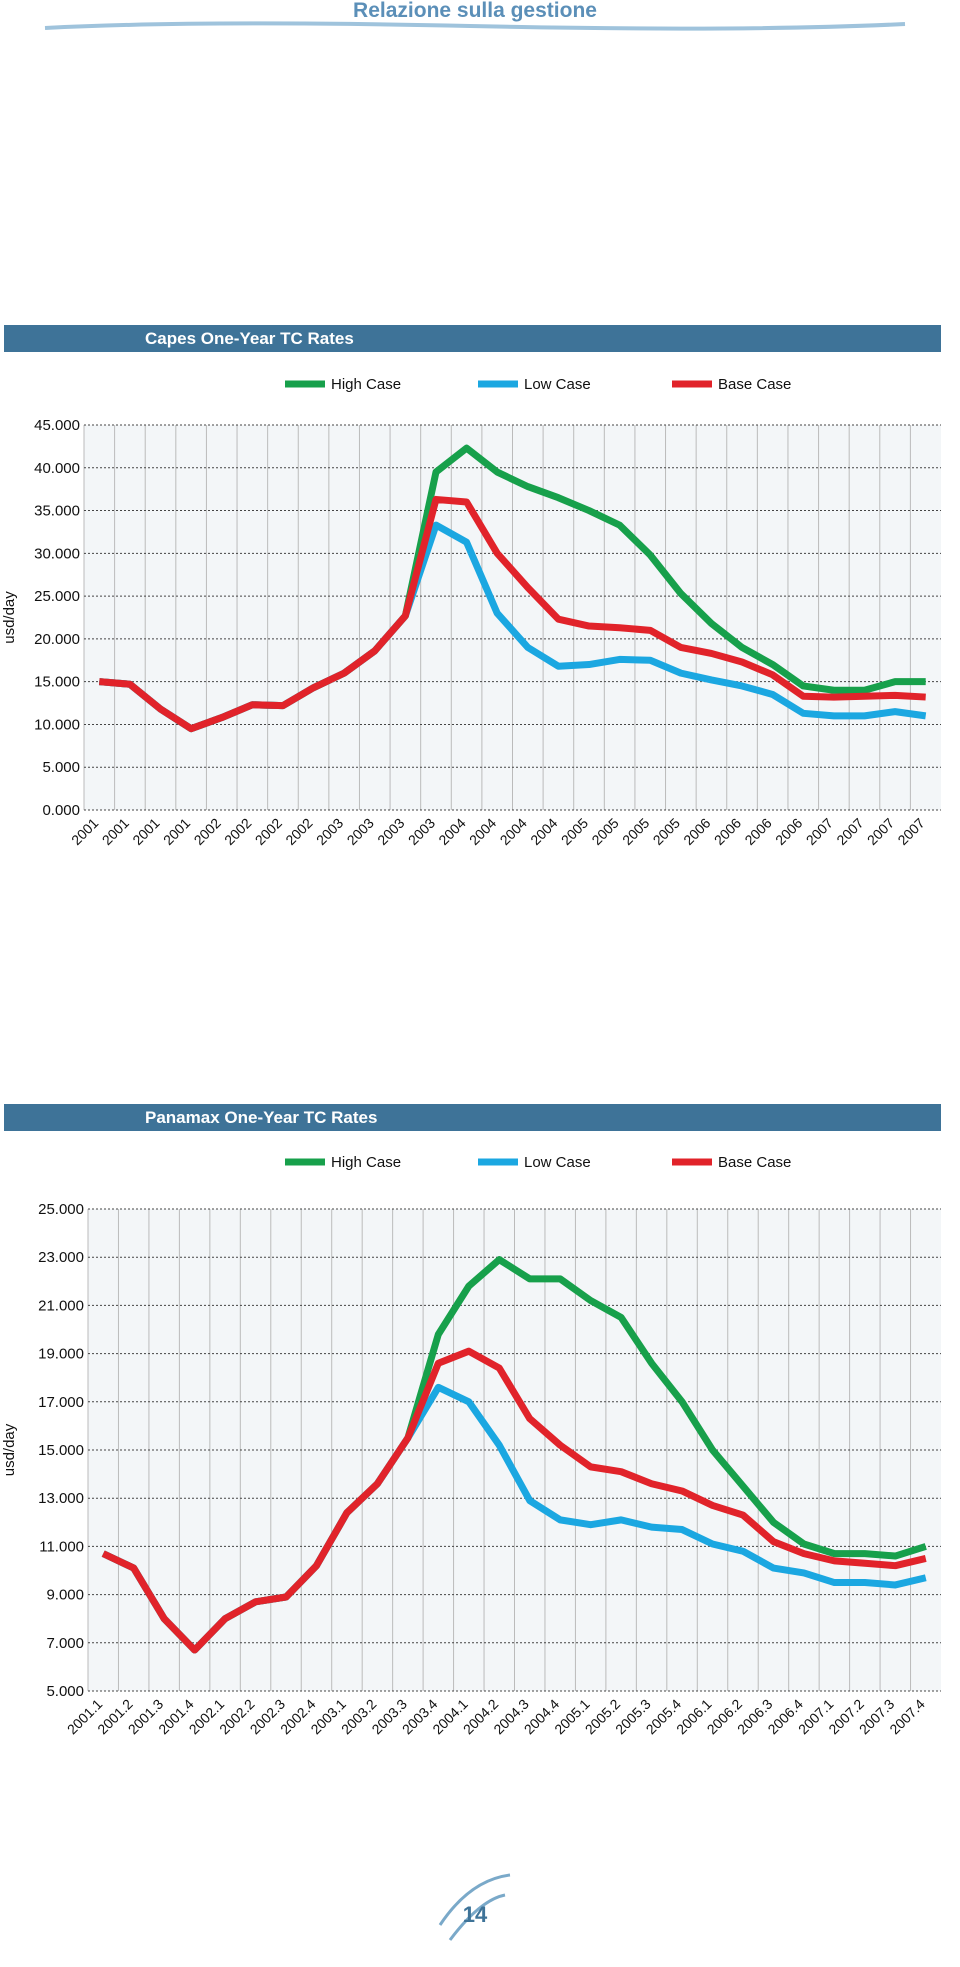 The width and height of the screenshot is (960, 1967). I want to click on y-tick-label: 11.000, so click(61, 1546).